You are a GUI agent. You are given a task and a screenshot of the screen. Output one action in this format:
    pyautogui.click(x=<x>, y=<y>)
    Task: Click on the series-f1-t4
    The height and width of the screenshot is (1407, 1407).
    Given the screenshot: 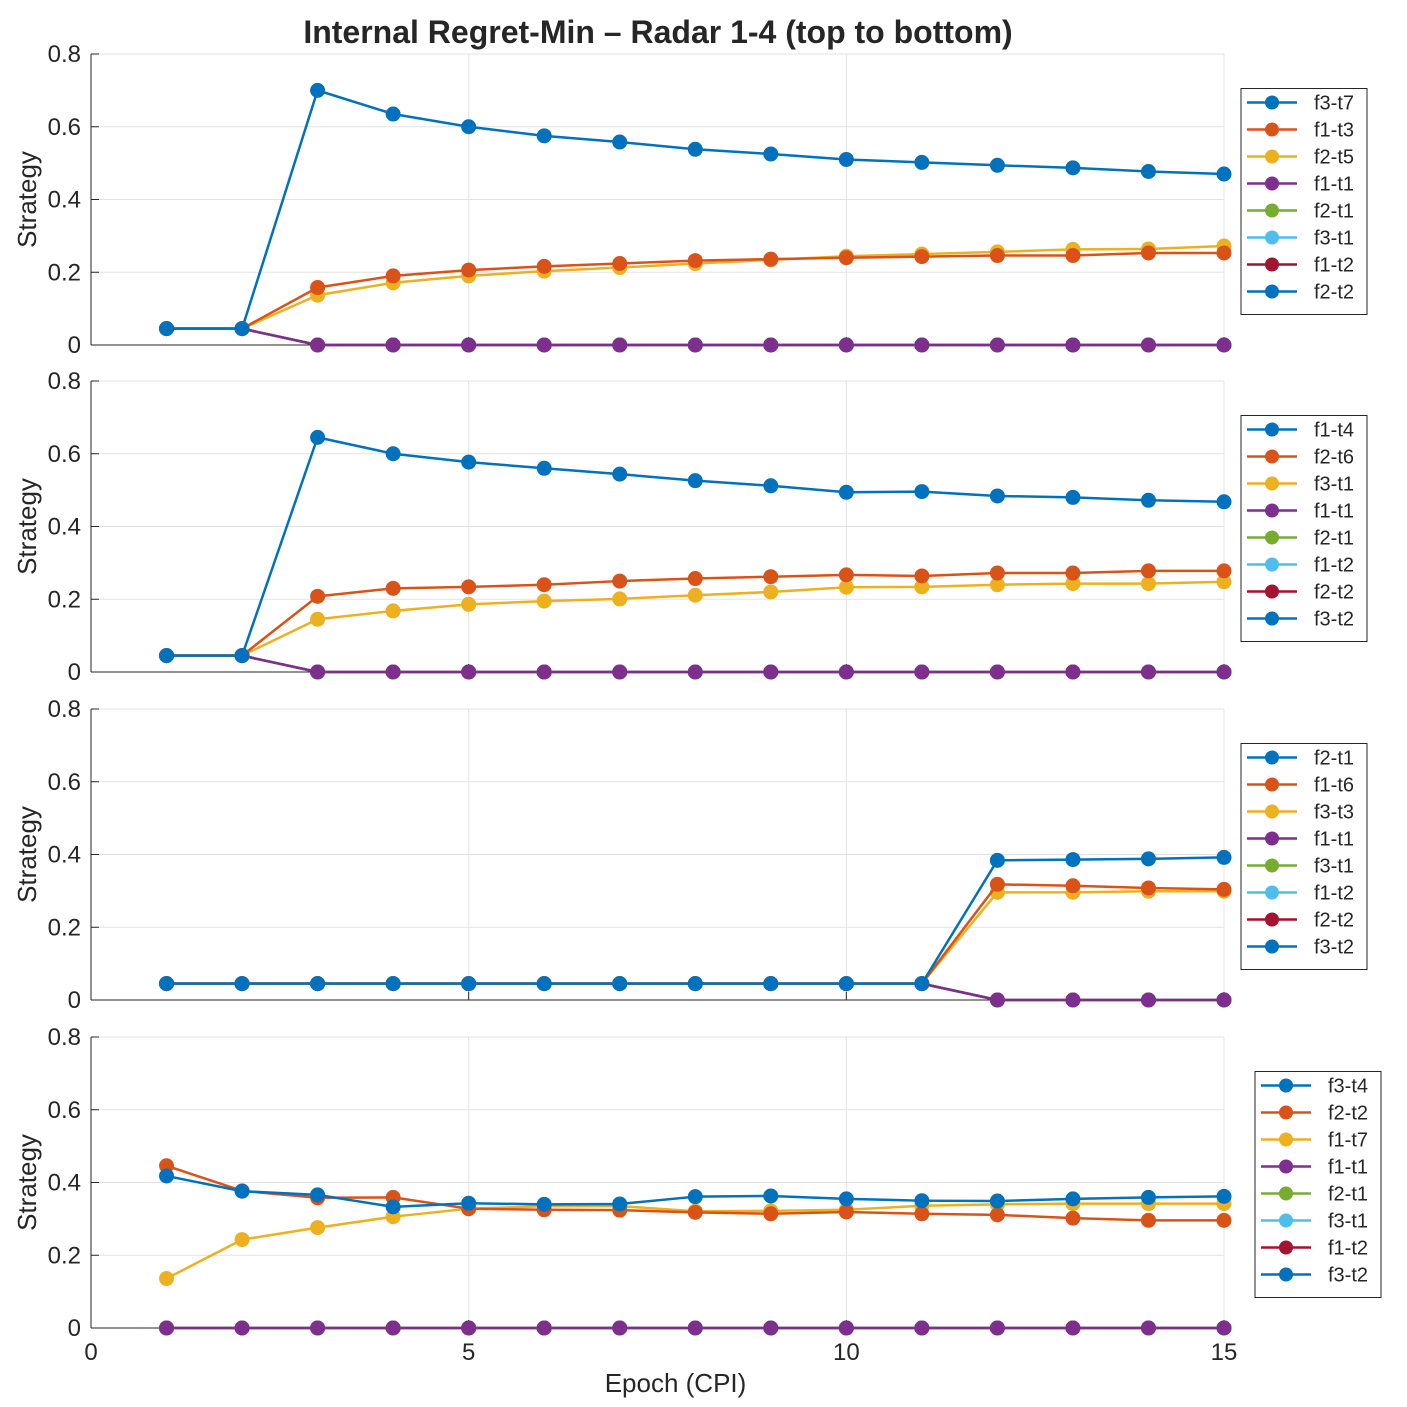 What is the action you would take?
    pyautogui.click(x=695, y=546)
    